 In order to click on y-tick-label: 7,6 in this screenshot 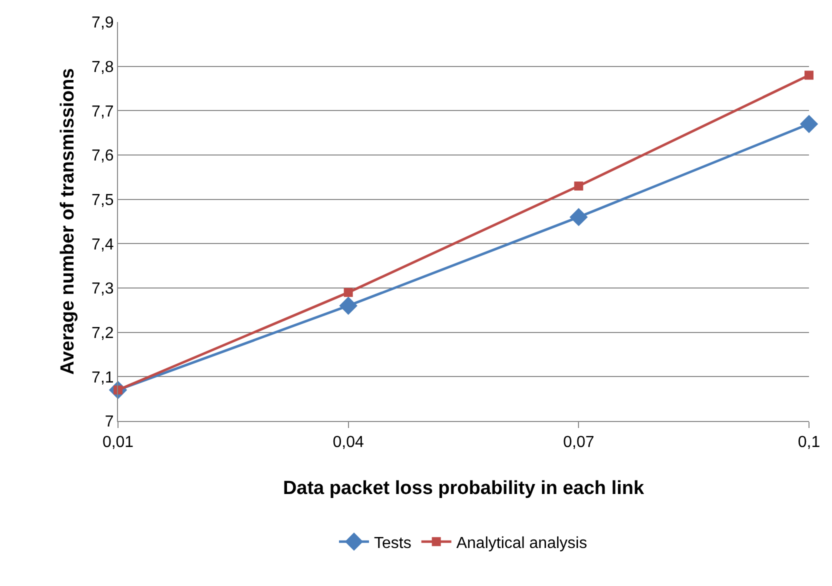, I will do `click(103, 156)`.